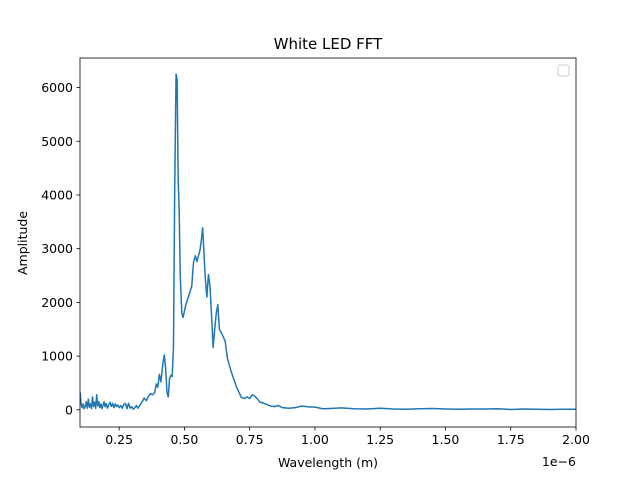  I want to click on y-tick-label: 0, so click(69, 409).